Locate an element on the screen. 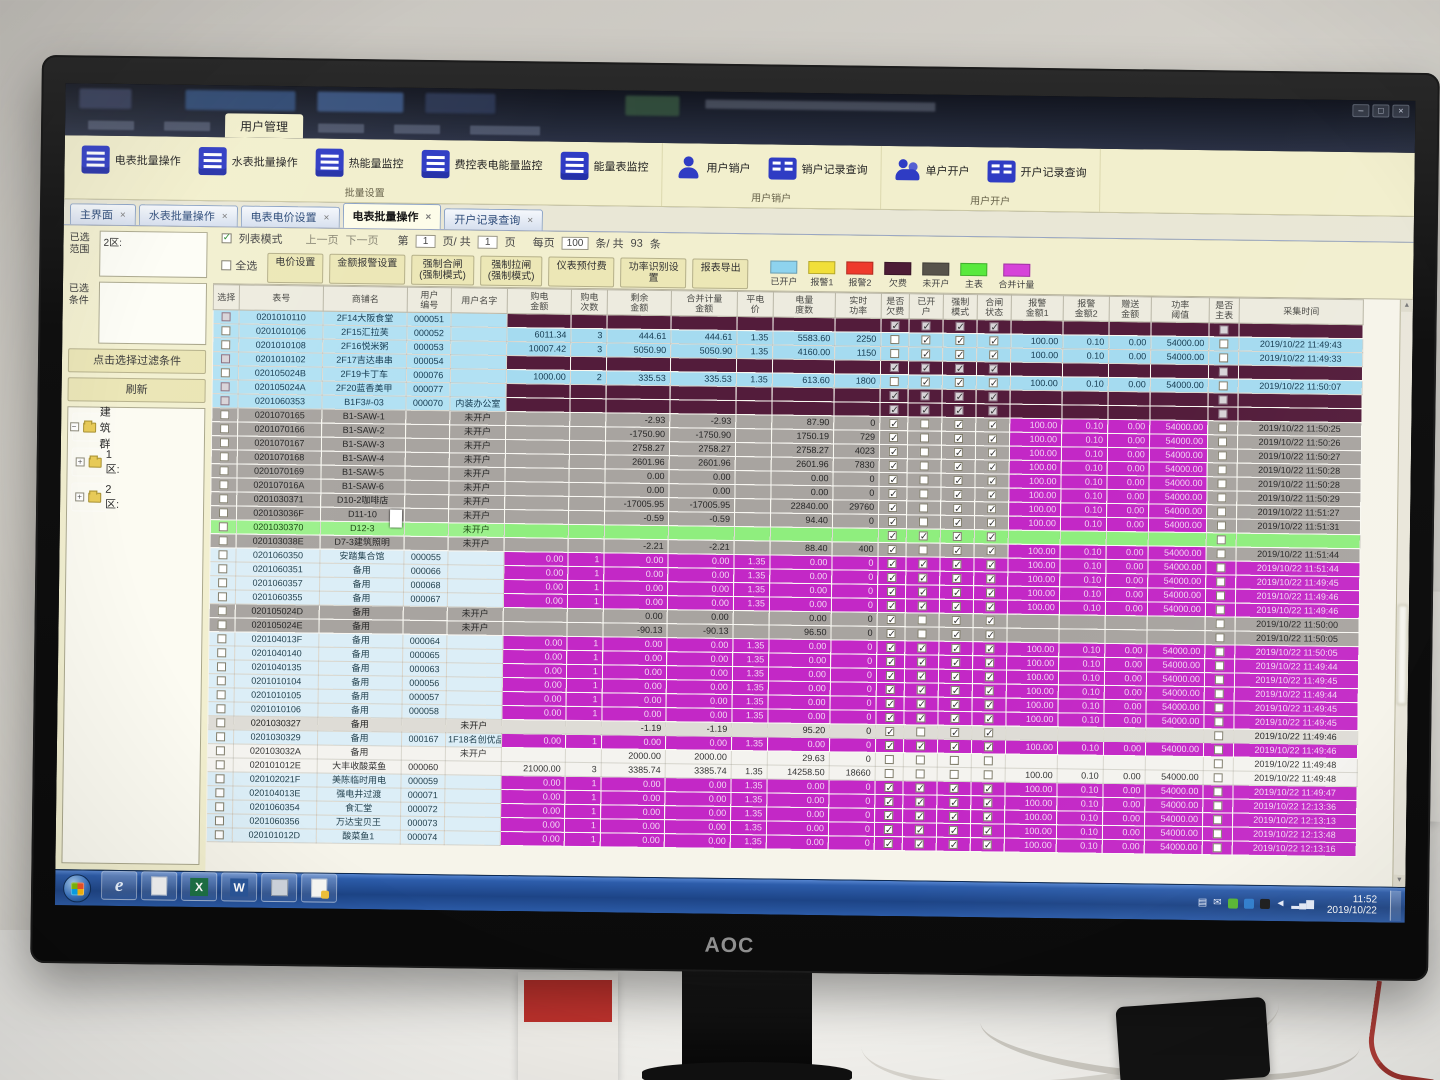  column-header: 购电 金额 is located at coordinates (539, 301).